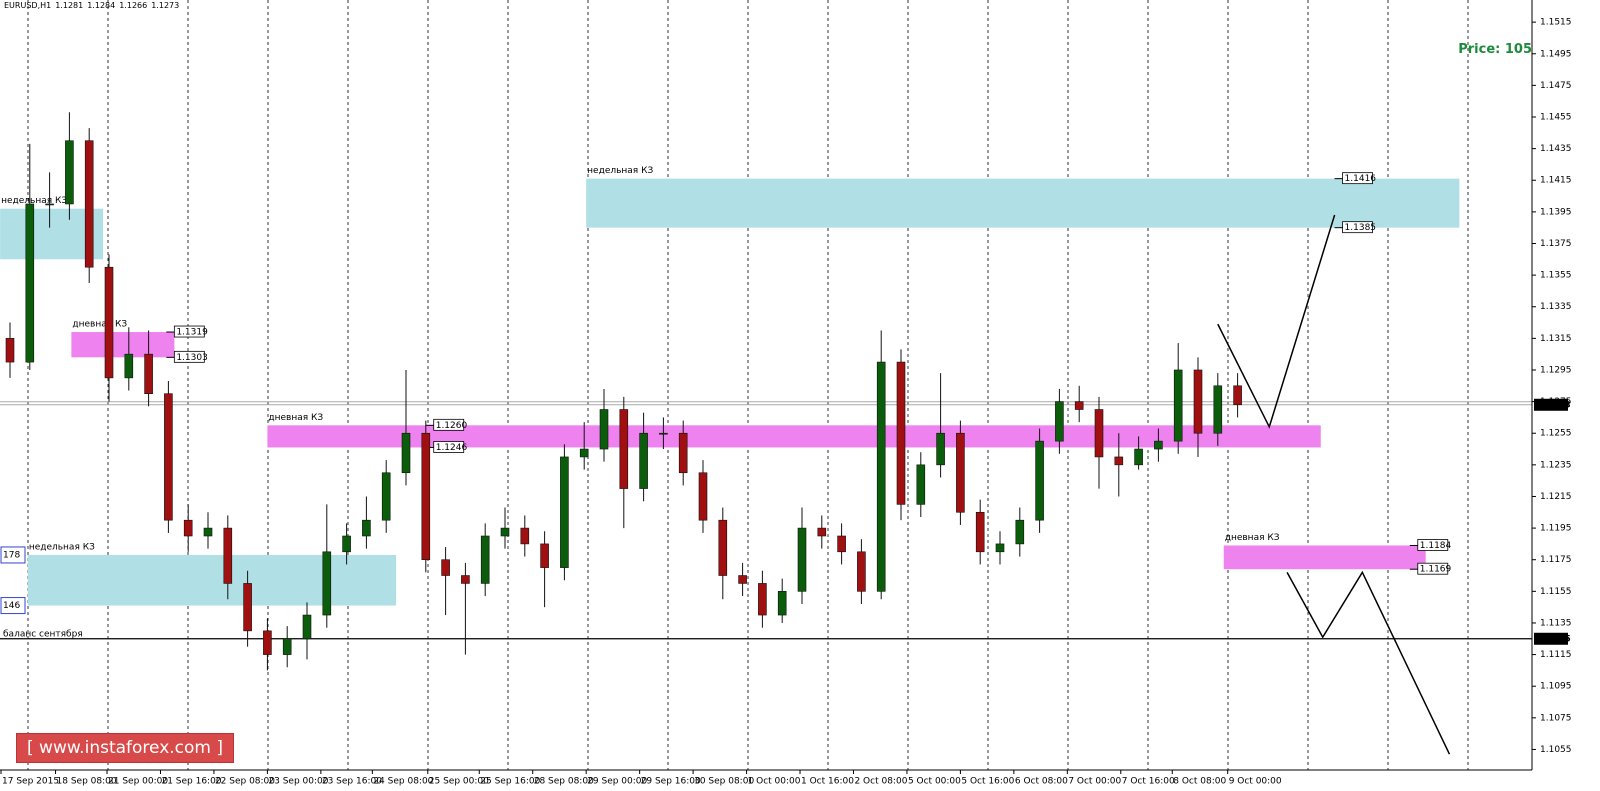  I want to click on y-tick-label: 1.1175, so click(1556, 560).